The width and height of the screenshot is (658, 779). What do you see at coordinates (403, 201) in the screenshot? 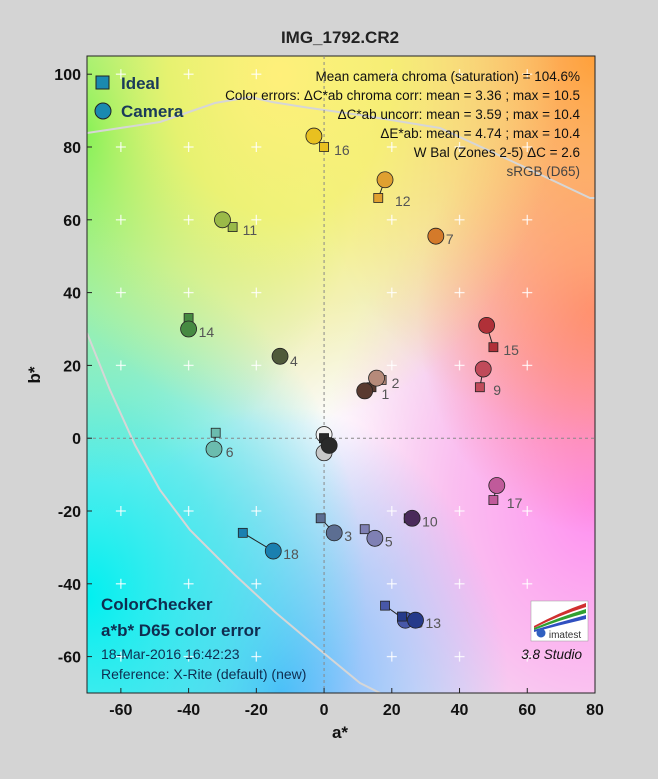
I see `patch-label-12: 12` at bounding box center [403, 201].